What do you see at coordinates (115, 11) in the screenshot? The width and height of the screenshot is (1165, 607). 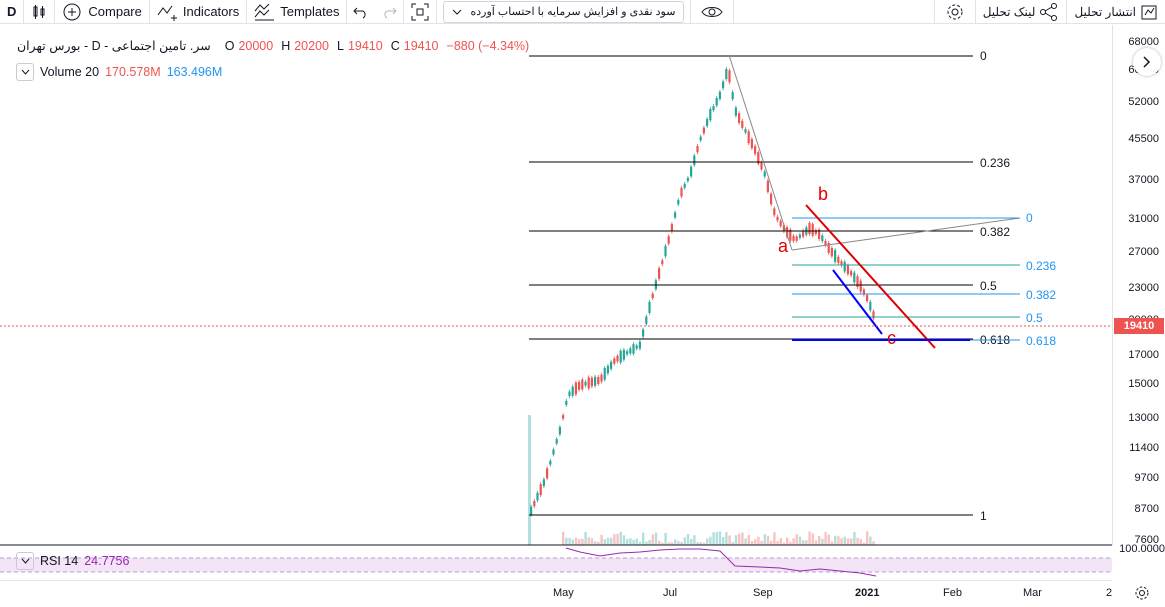 I see `compare-label: Compare` at bounding box center [115, 11].